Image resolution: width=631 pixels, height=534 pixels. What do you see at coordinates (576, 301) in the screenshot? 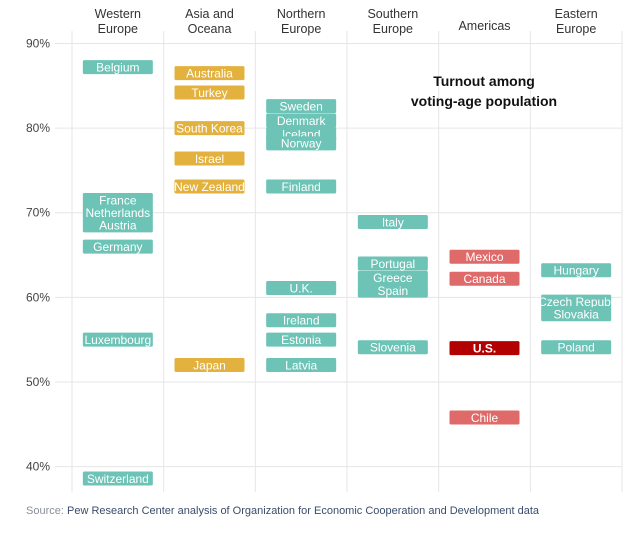
I see `data-point-czech-repub-: Czech Repub.` at bounding box center [576, 301].